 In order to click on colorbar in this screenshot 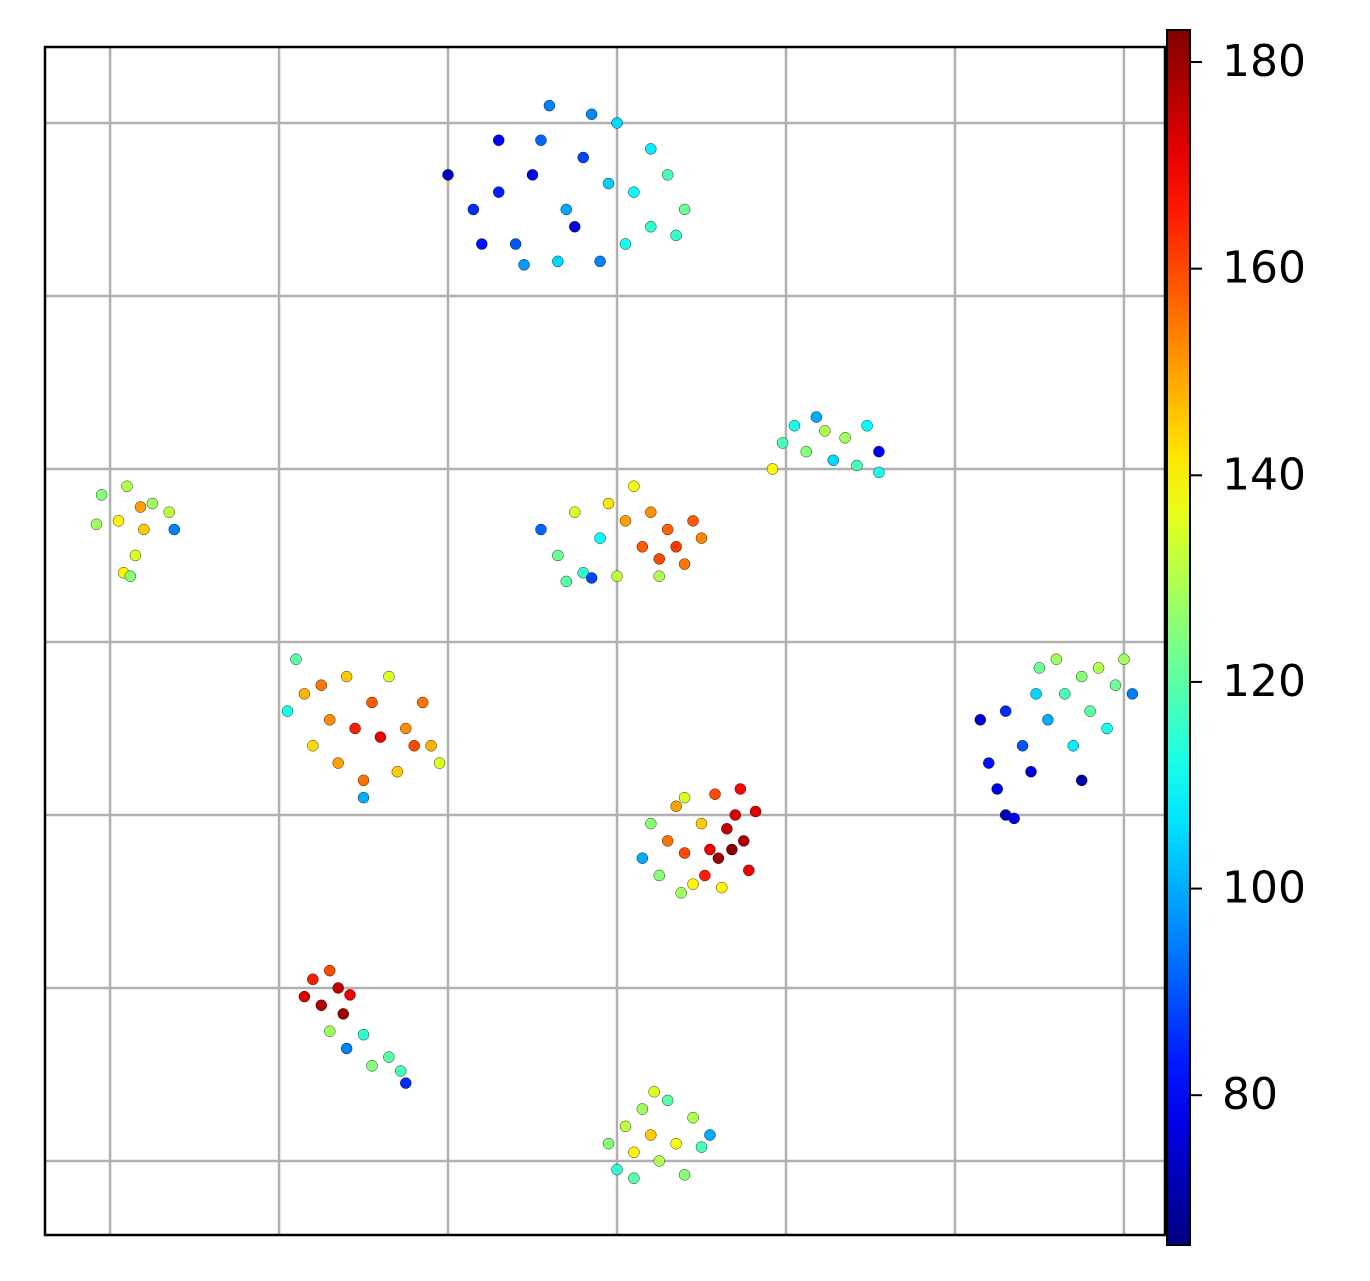, I will do `click(1178, 637)`.